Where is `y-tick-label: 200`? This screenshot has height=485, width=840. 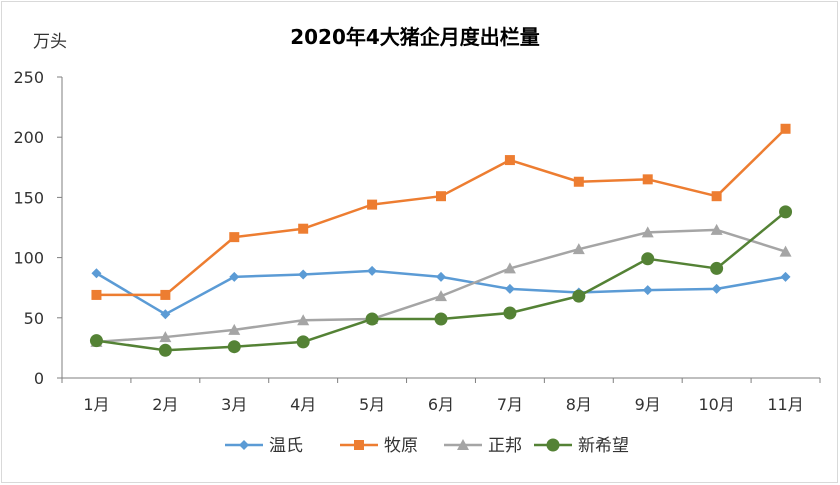 y-tick-label: 200 is located at coordinates (28, 137).